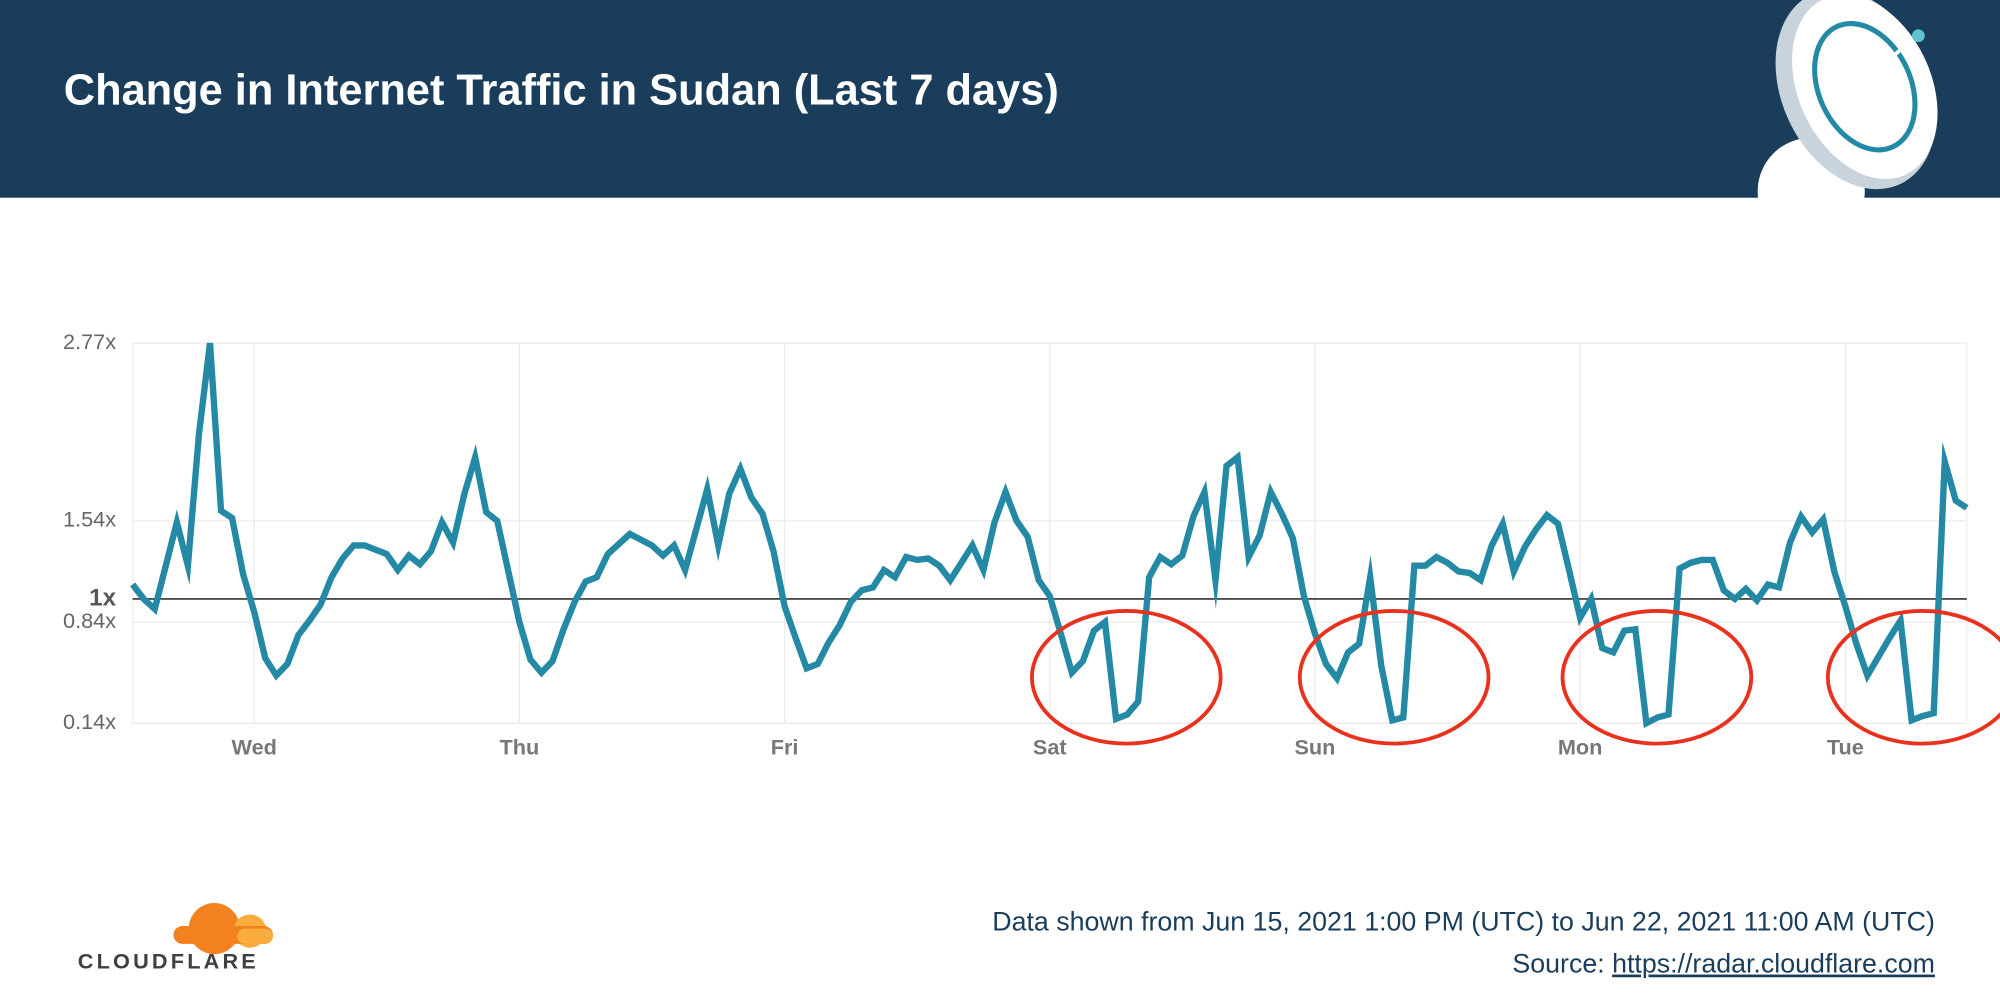 The height and width of the screenshot is (1000, 2000). I want to click on source-label: Source:, so click(1558, 964).